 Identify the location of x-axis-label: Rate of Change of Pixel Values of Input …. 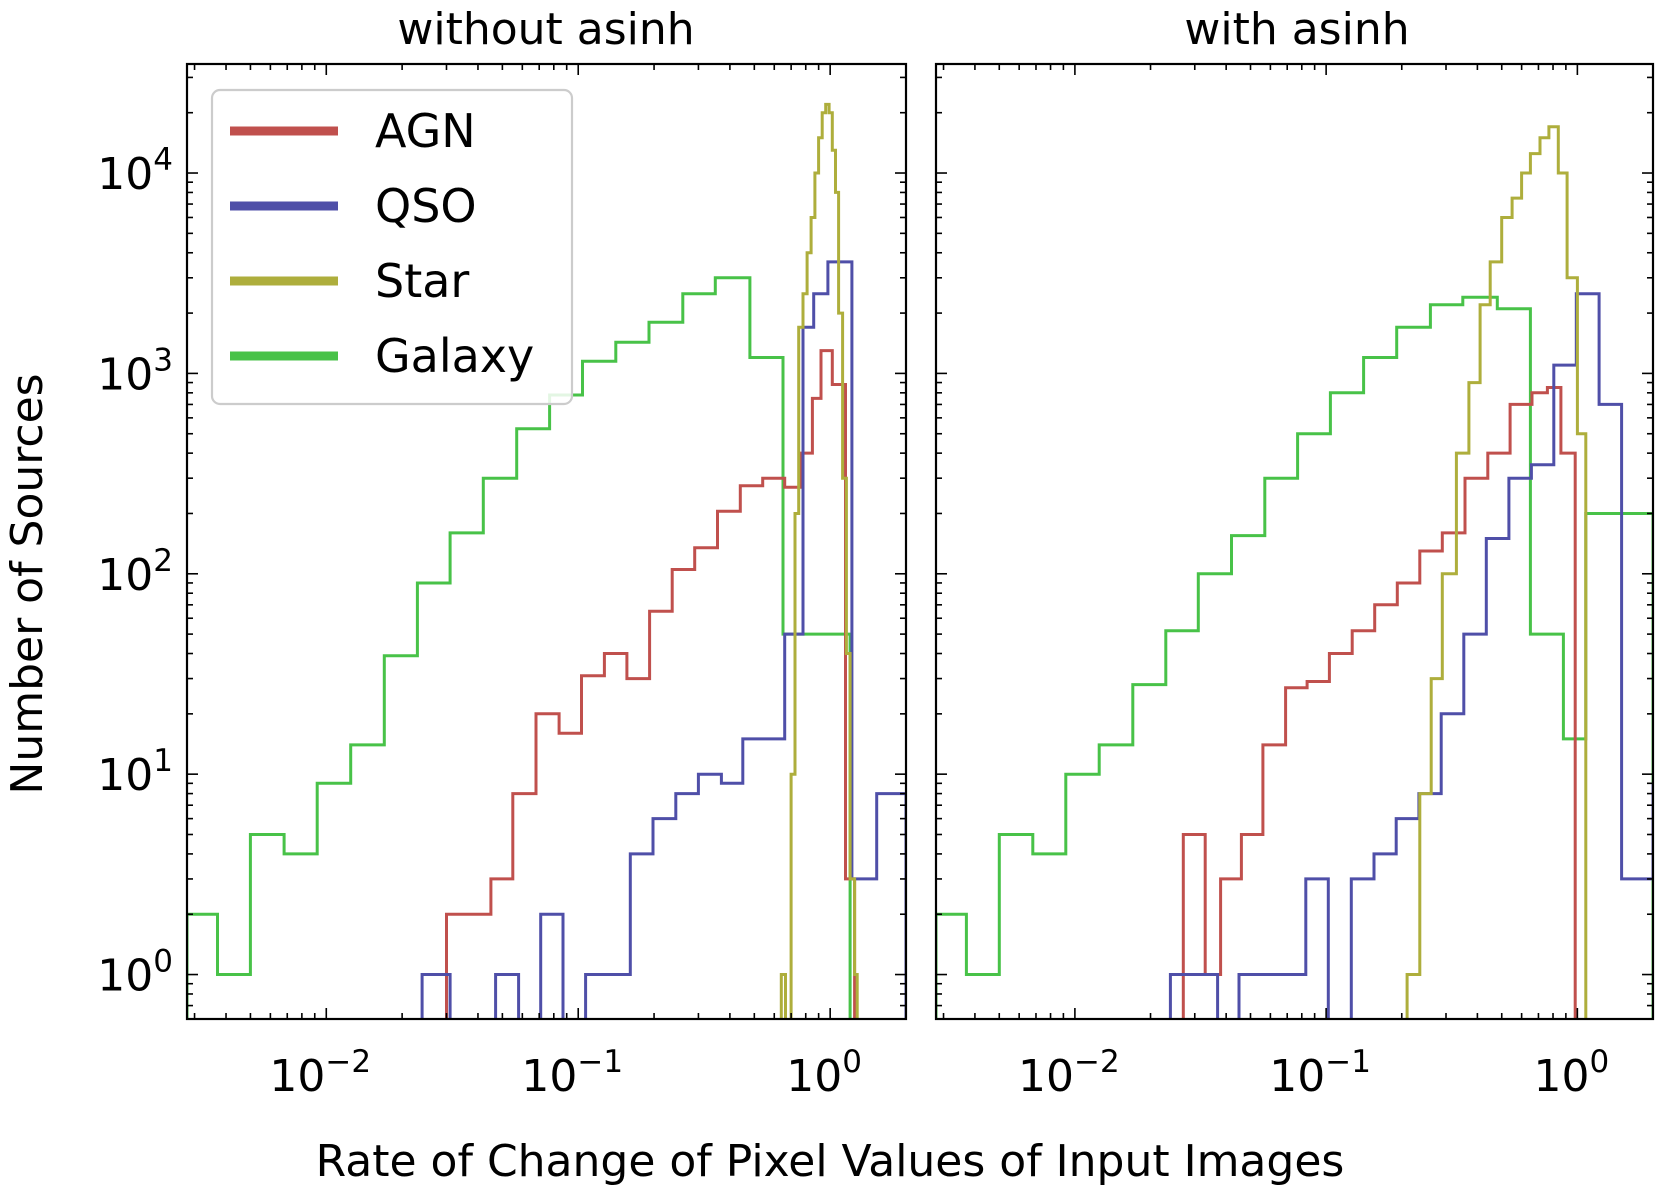
(830, 1161).